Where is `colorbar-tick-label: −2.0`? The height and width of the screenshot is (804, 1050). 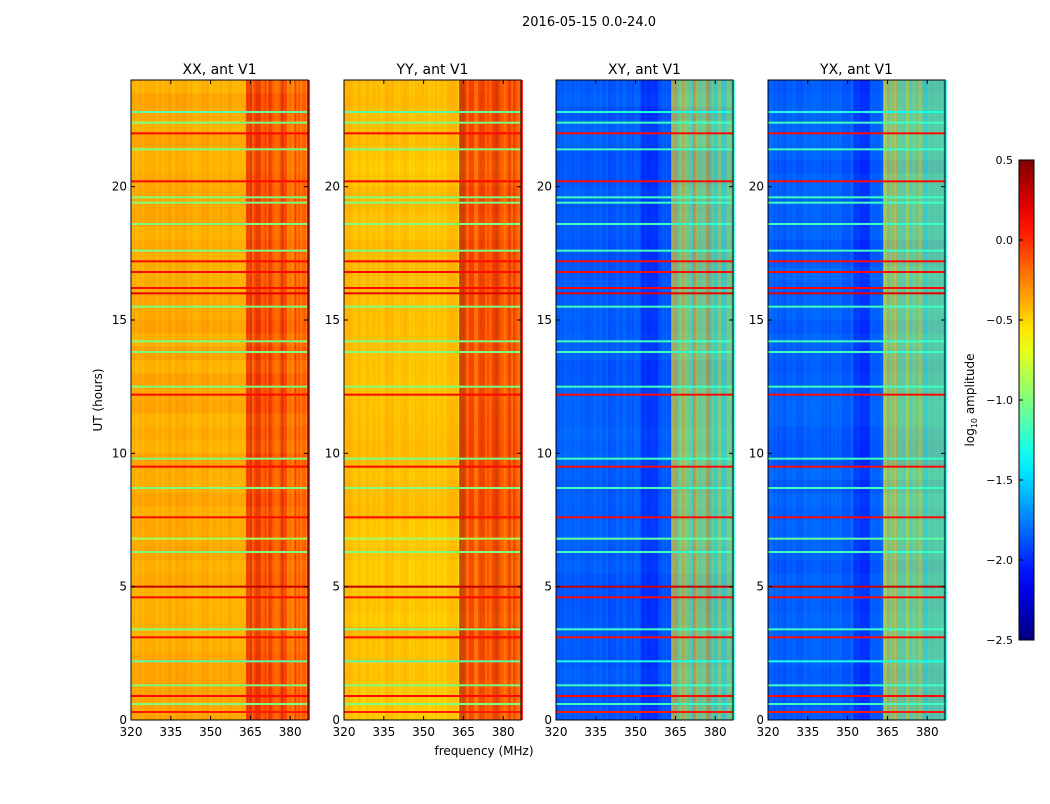 colorbar-tick-label: −2.0 is located at coordinates (999, 560).